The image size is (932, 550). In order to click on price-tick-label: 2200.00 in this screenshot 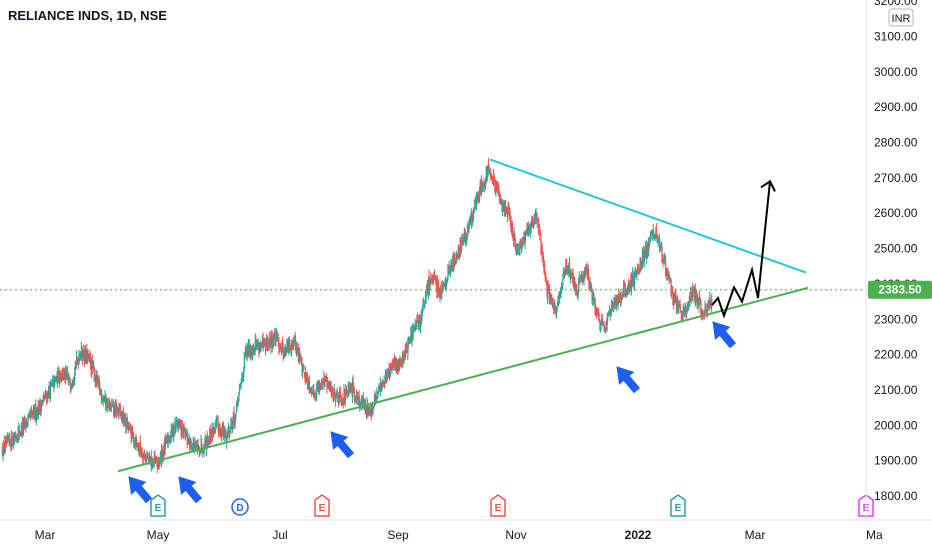, I will do `click(896, 355)`.